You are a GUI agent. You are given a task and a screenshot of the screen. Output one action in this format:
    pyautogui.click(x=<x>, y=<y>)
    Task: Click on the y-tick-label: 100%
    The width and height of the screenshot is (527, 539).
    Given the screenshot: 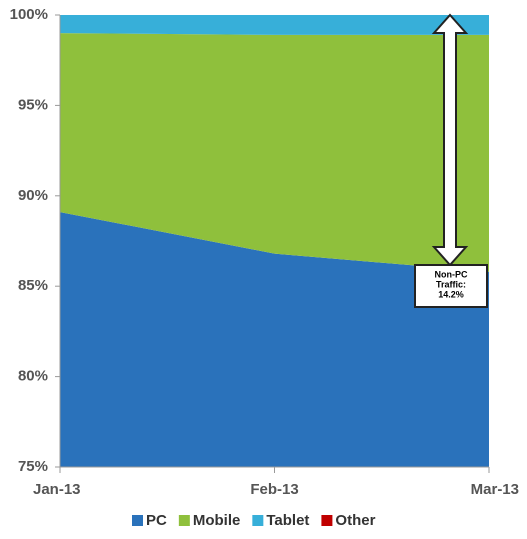 What is the action you would take?
    pyautogui.click(x=29, y=14)
    